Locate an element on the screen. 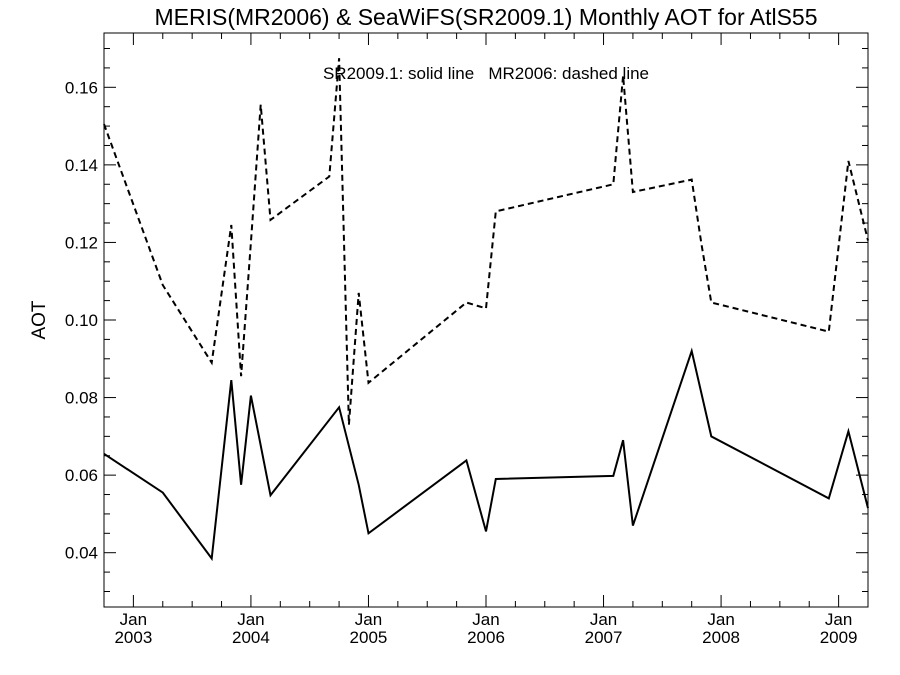 The width and height of the screenshot is (900, 675). x-tick-year: 2006 is located at coordinates (486, 637).